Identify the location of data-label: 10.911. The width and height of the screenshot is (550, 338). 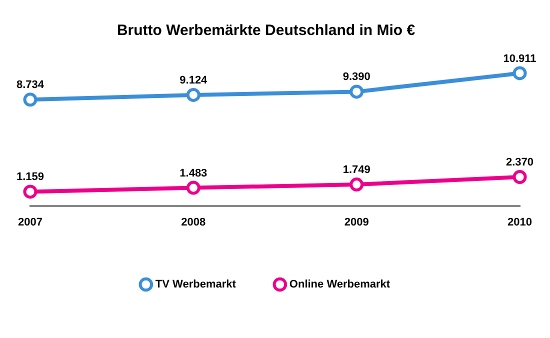
(519, 58).